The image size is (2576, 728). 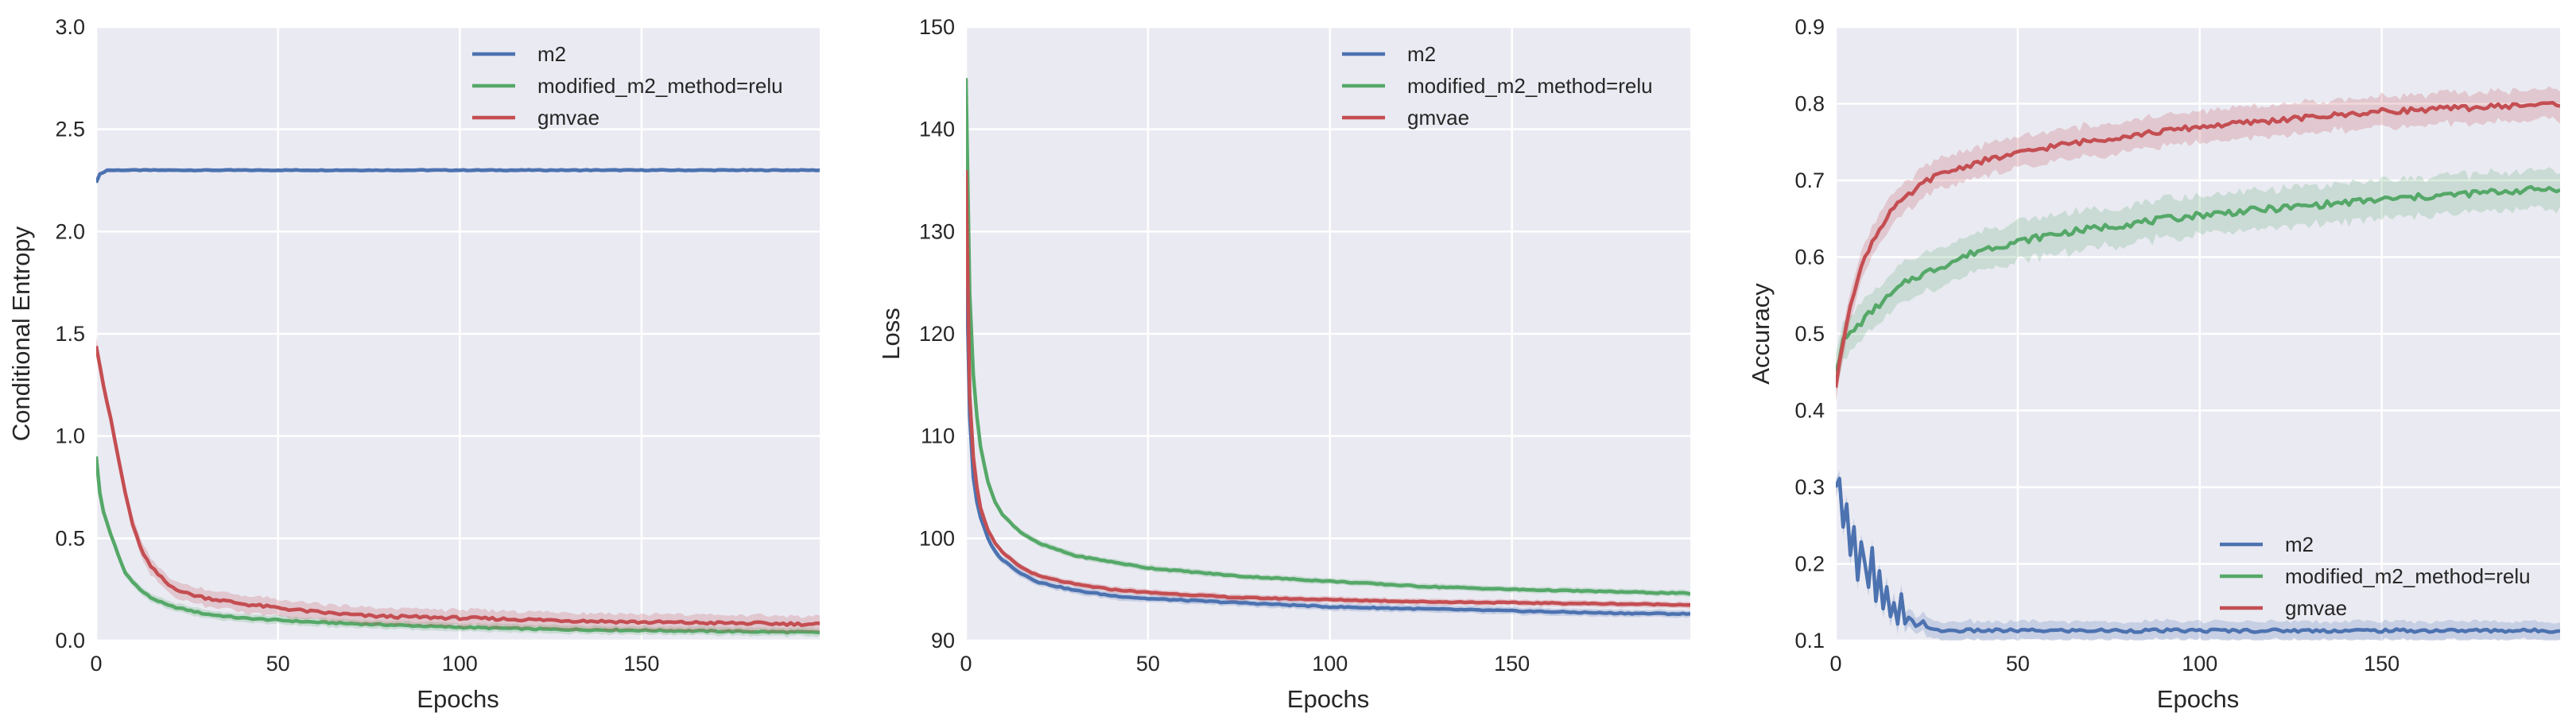 I want to click on y-tick-label: 0.9, so click(x=1810, y=27).